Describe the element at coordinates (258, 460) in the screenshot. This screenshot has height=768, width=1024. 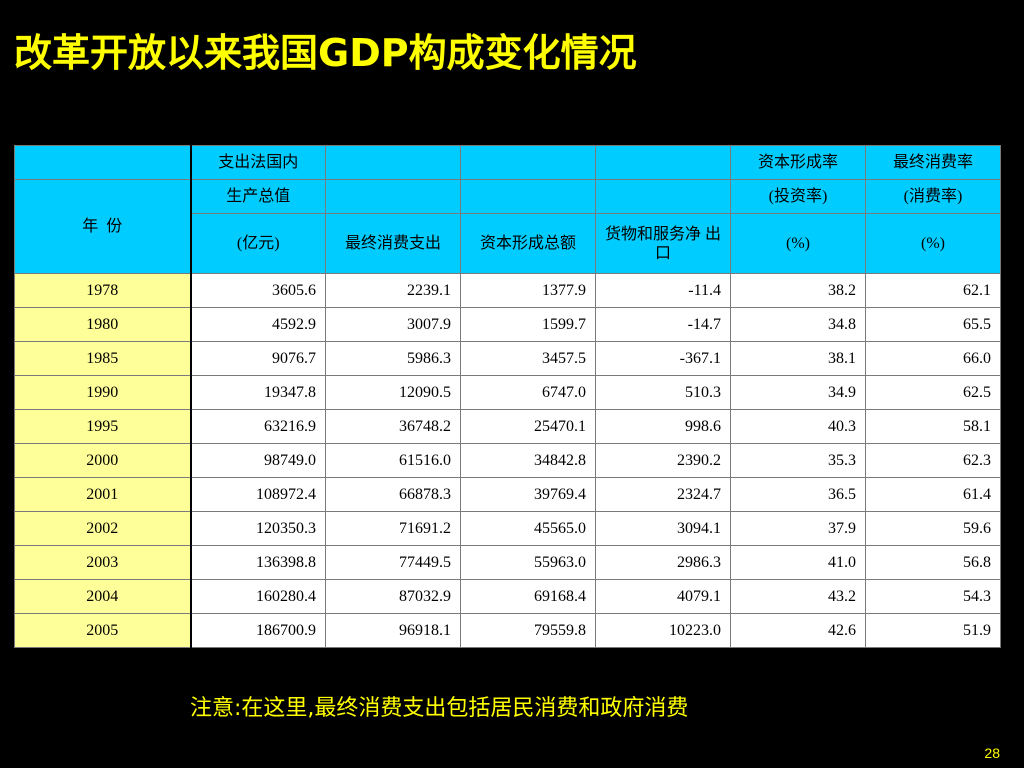
I see `cell-gdp: 98749.0` at that location.